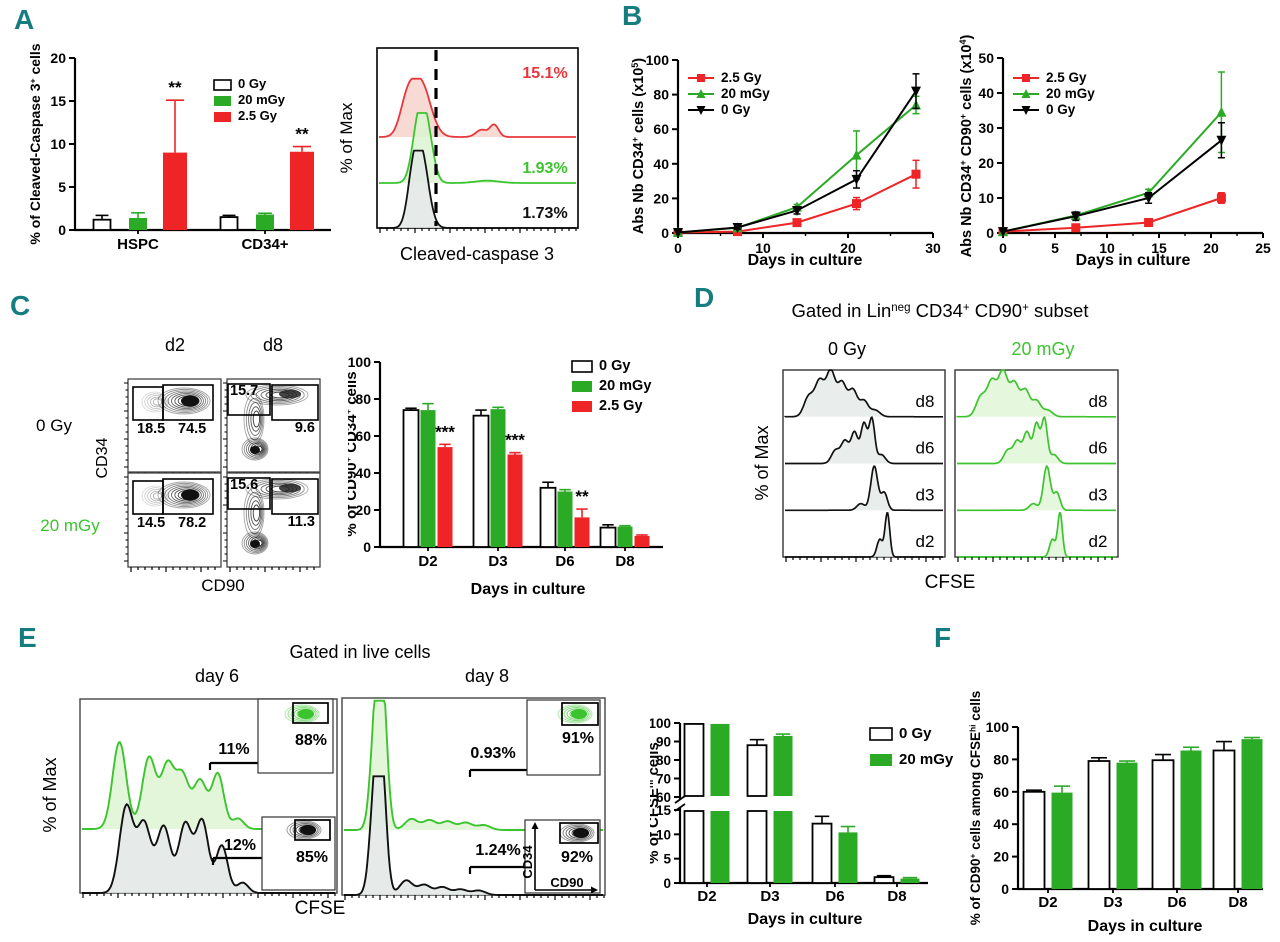 The height and width of the screenshot is (942, 1280). What do you see at coordinates (312, 857) in the screenshot?
I see `svg-text: 85%` at bounding box center [312, 857].